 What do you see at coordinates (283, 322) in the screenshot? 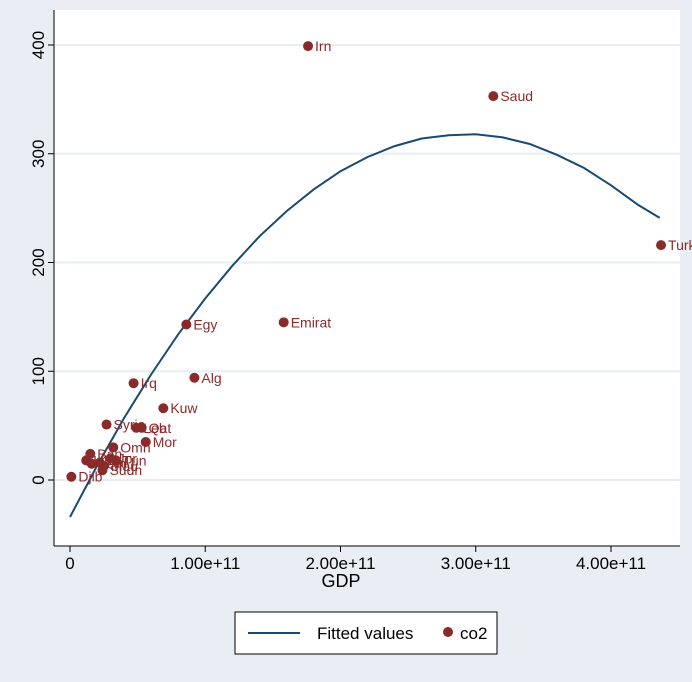
I see `data-point-emirat` at bounding box center [283, 322].